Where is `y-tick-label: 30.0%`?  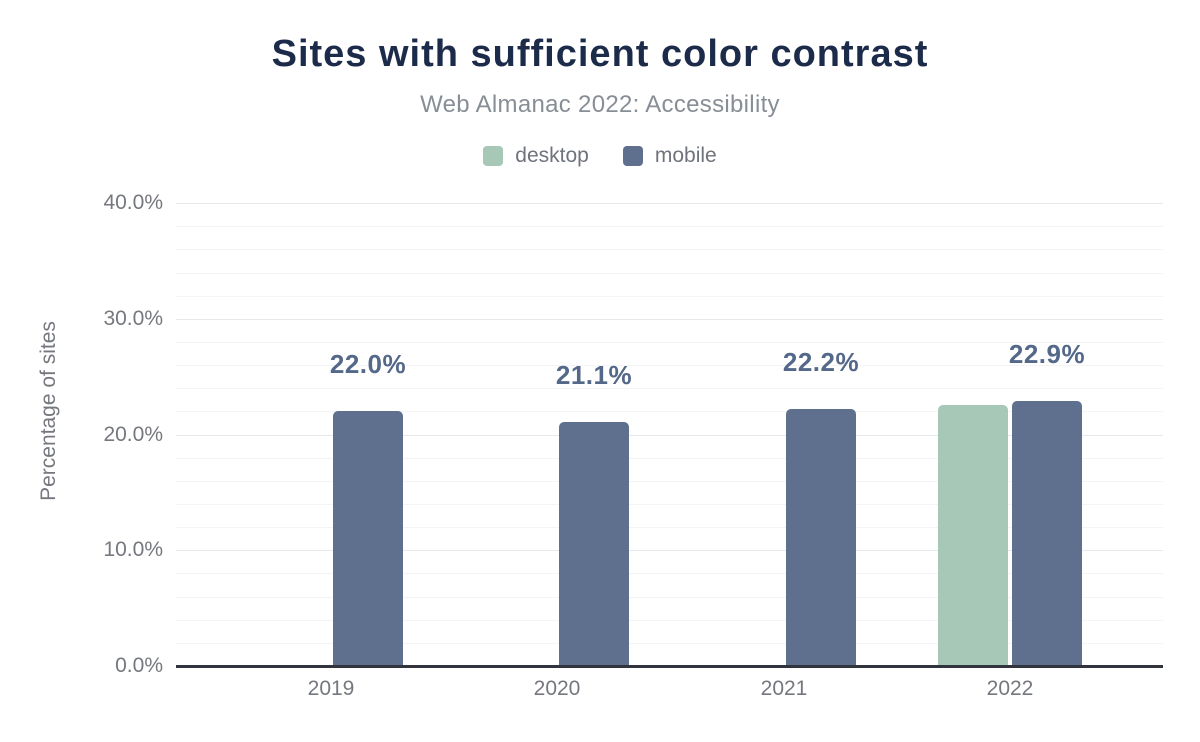 y-tick-label: 30.0% is located at coordinates (133, 318).